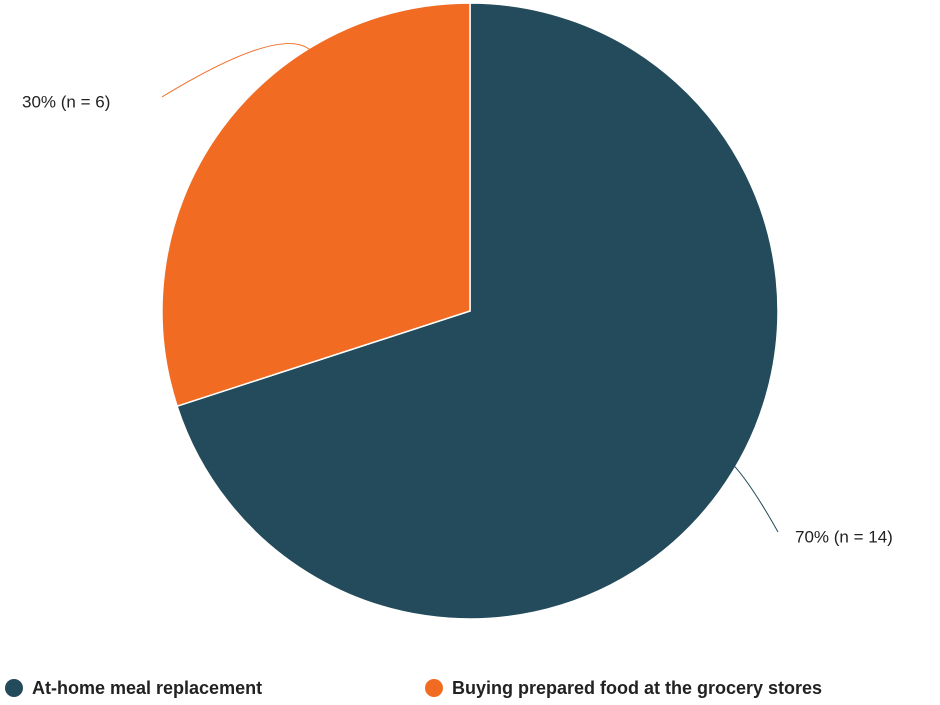 The height and width of the screenshot is (705, 940). I want to click on legend-marker-grocery, so click(434, 688).